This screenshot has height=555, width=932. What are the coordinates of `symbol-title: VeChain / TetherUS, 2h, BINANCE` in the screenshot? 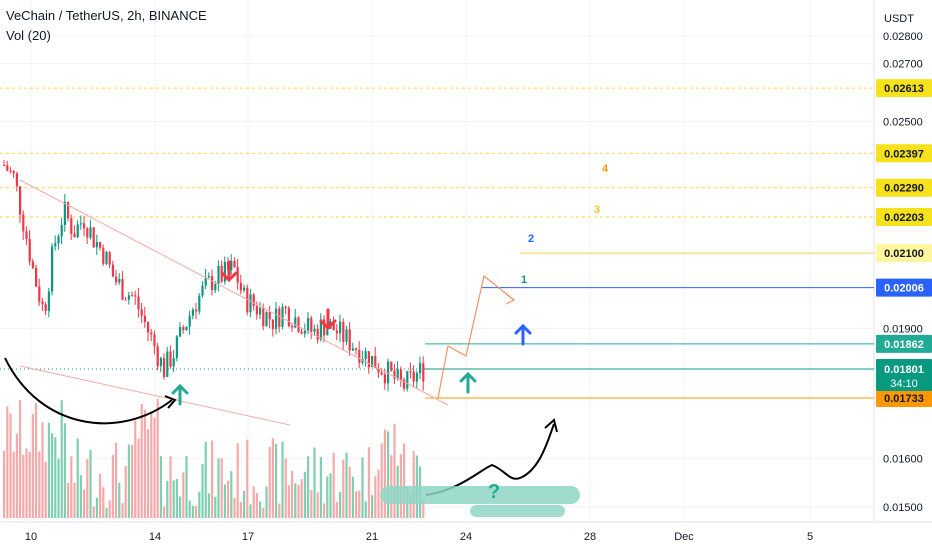 It's located at (106, 15).